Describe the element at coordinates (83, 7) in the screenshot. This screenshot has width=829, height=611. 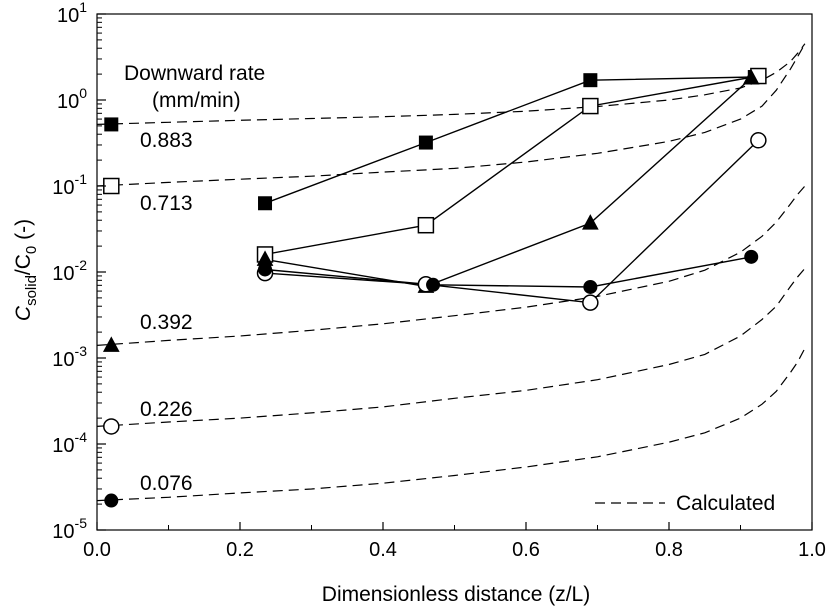
I see `y-tick-exp: 1` at that location.